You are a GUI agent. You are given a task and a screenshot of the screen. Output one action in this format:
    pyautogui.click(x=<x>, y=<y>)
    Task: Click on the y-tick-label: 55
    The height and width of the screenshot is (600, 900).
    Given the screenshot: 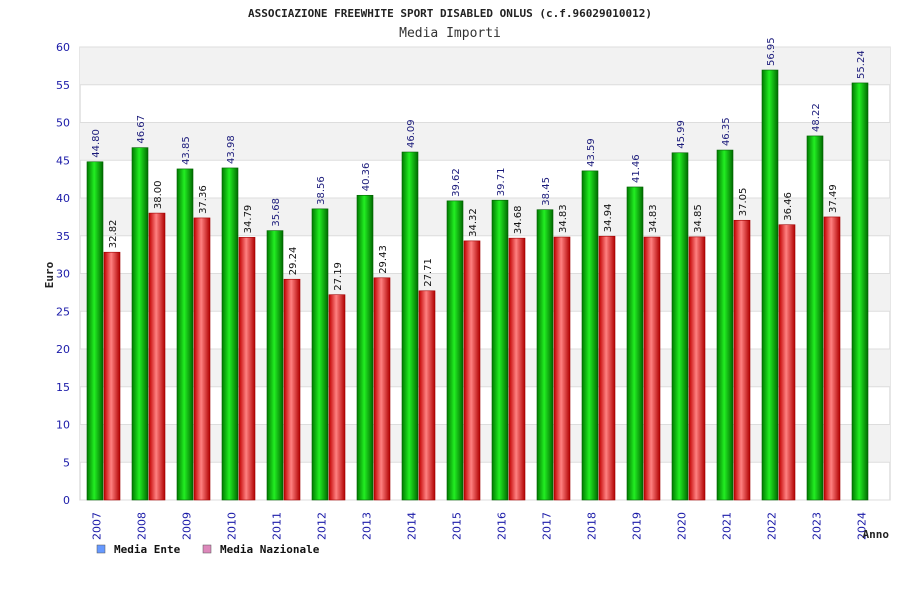 What is the action you would take?
    pyautogui.click(x=63, y=85)
    